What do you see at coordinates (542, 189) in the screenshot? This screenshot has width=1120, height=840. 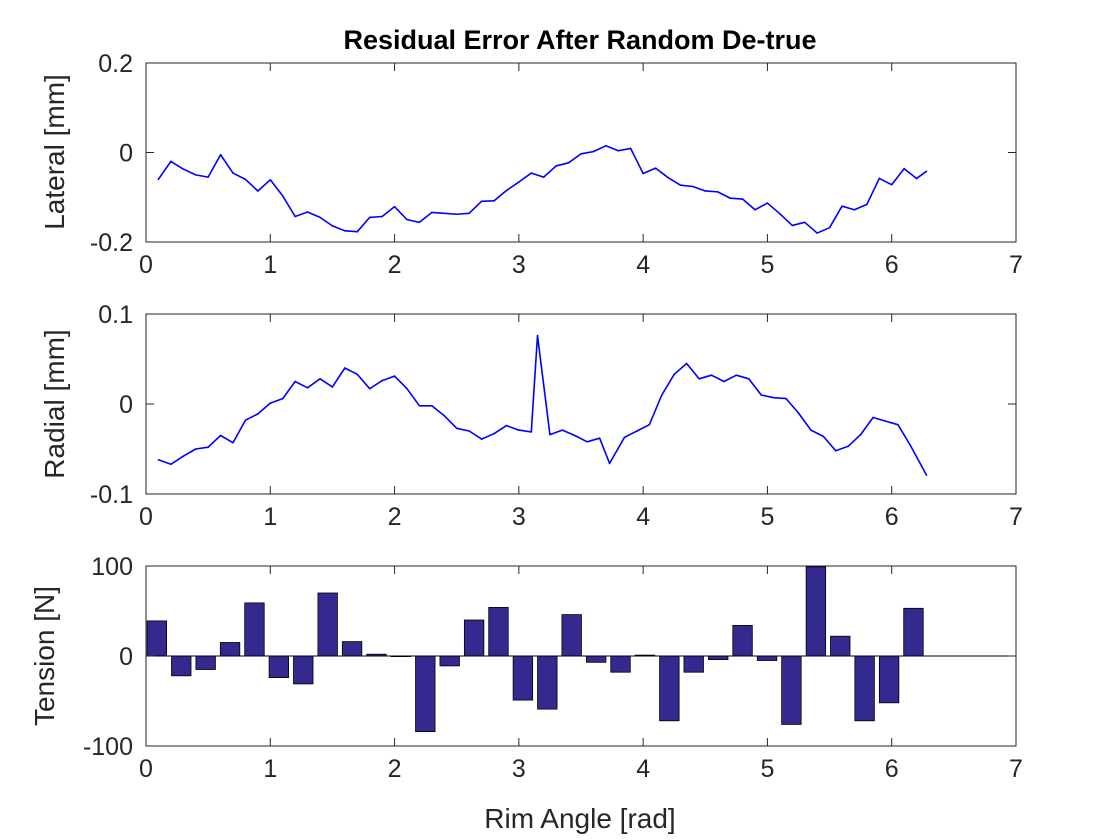 I see `lateral-data-layer` at bounding box center [542, 189].